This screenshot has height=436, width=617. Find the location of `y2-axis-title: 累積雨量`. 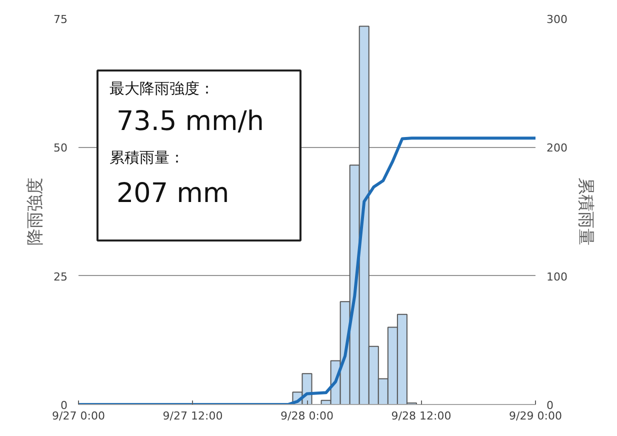

y2-axis-title: 累積雨量 is located at coordinates (585, 212).